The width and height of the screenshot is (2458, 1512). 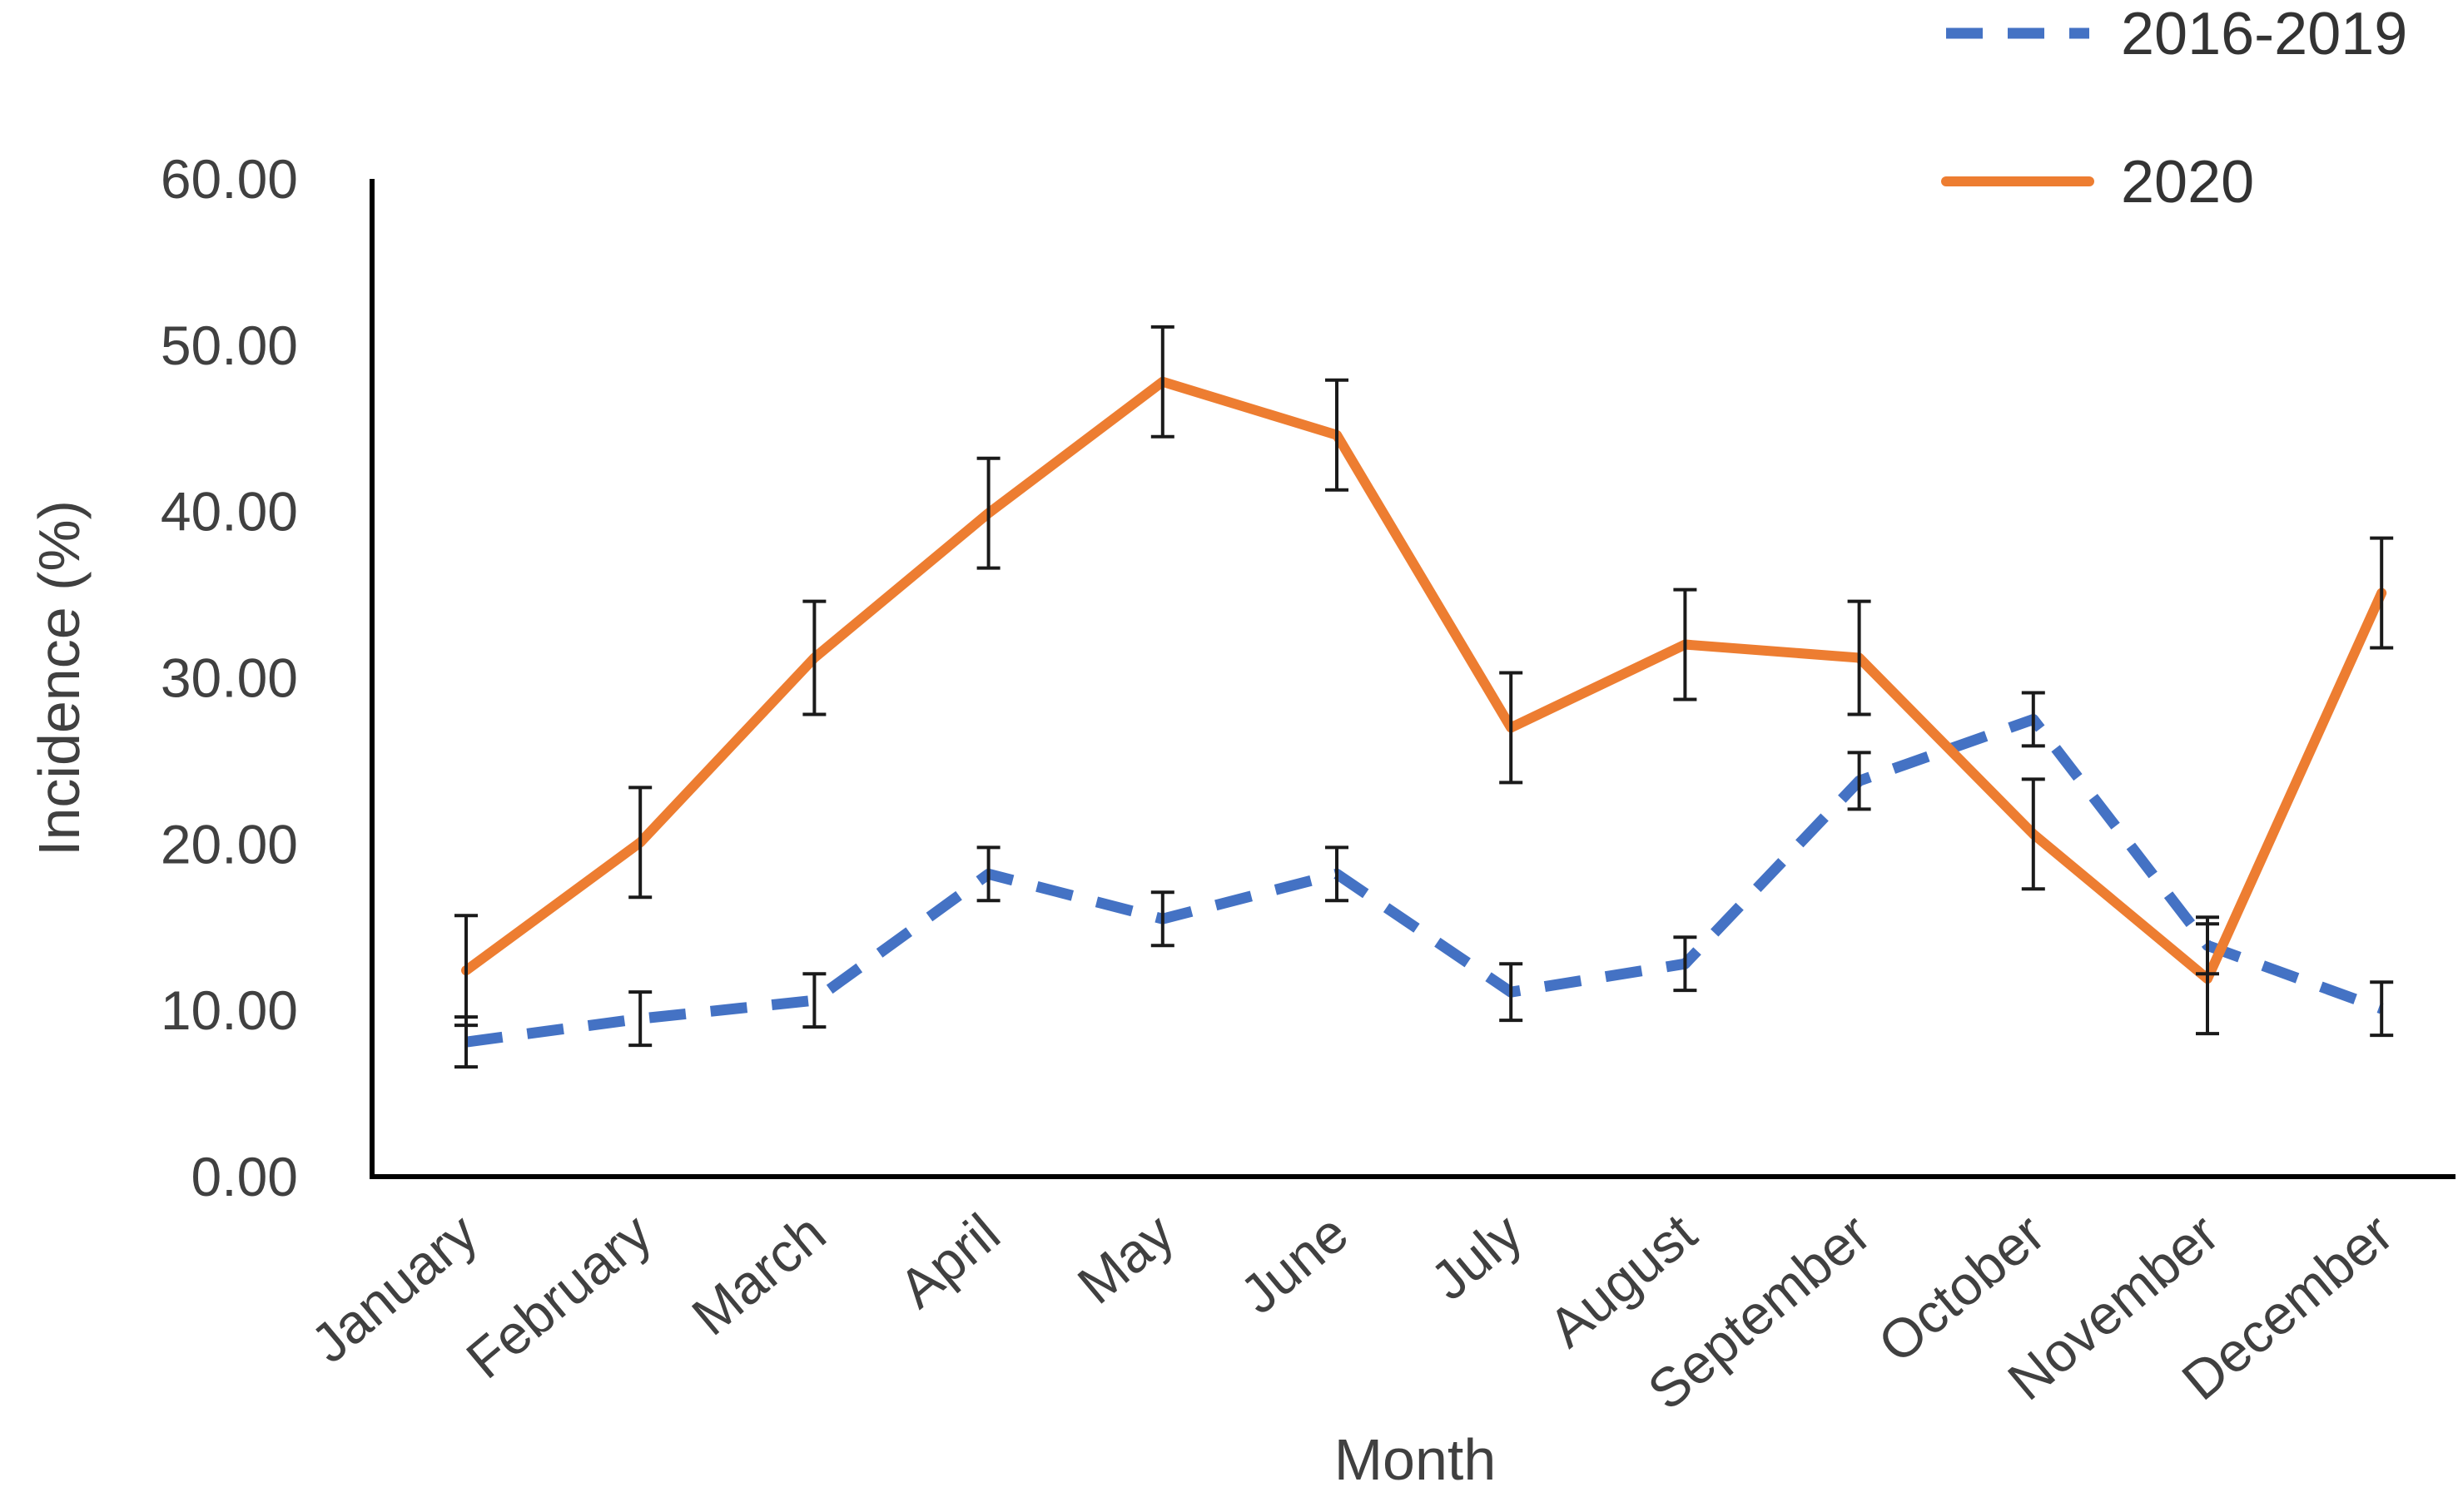 I want to click on y-tick-label: 50.00, so click(x=229, y=345).